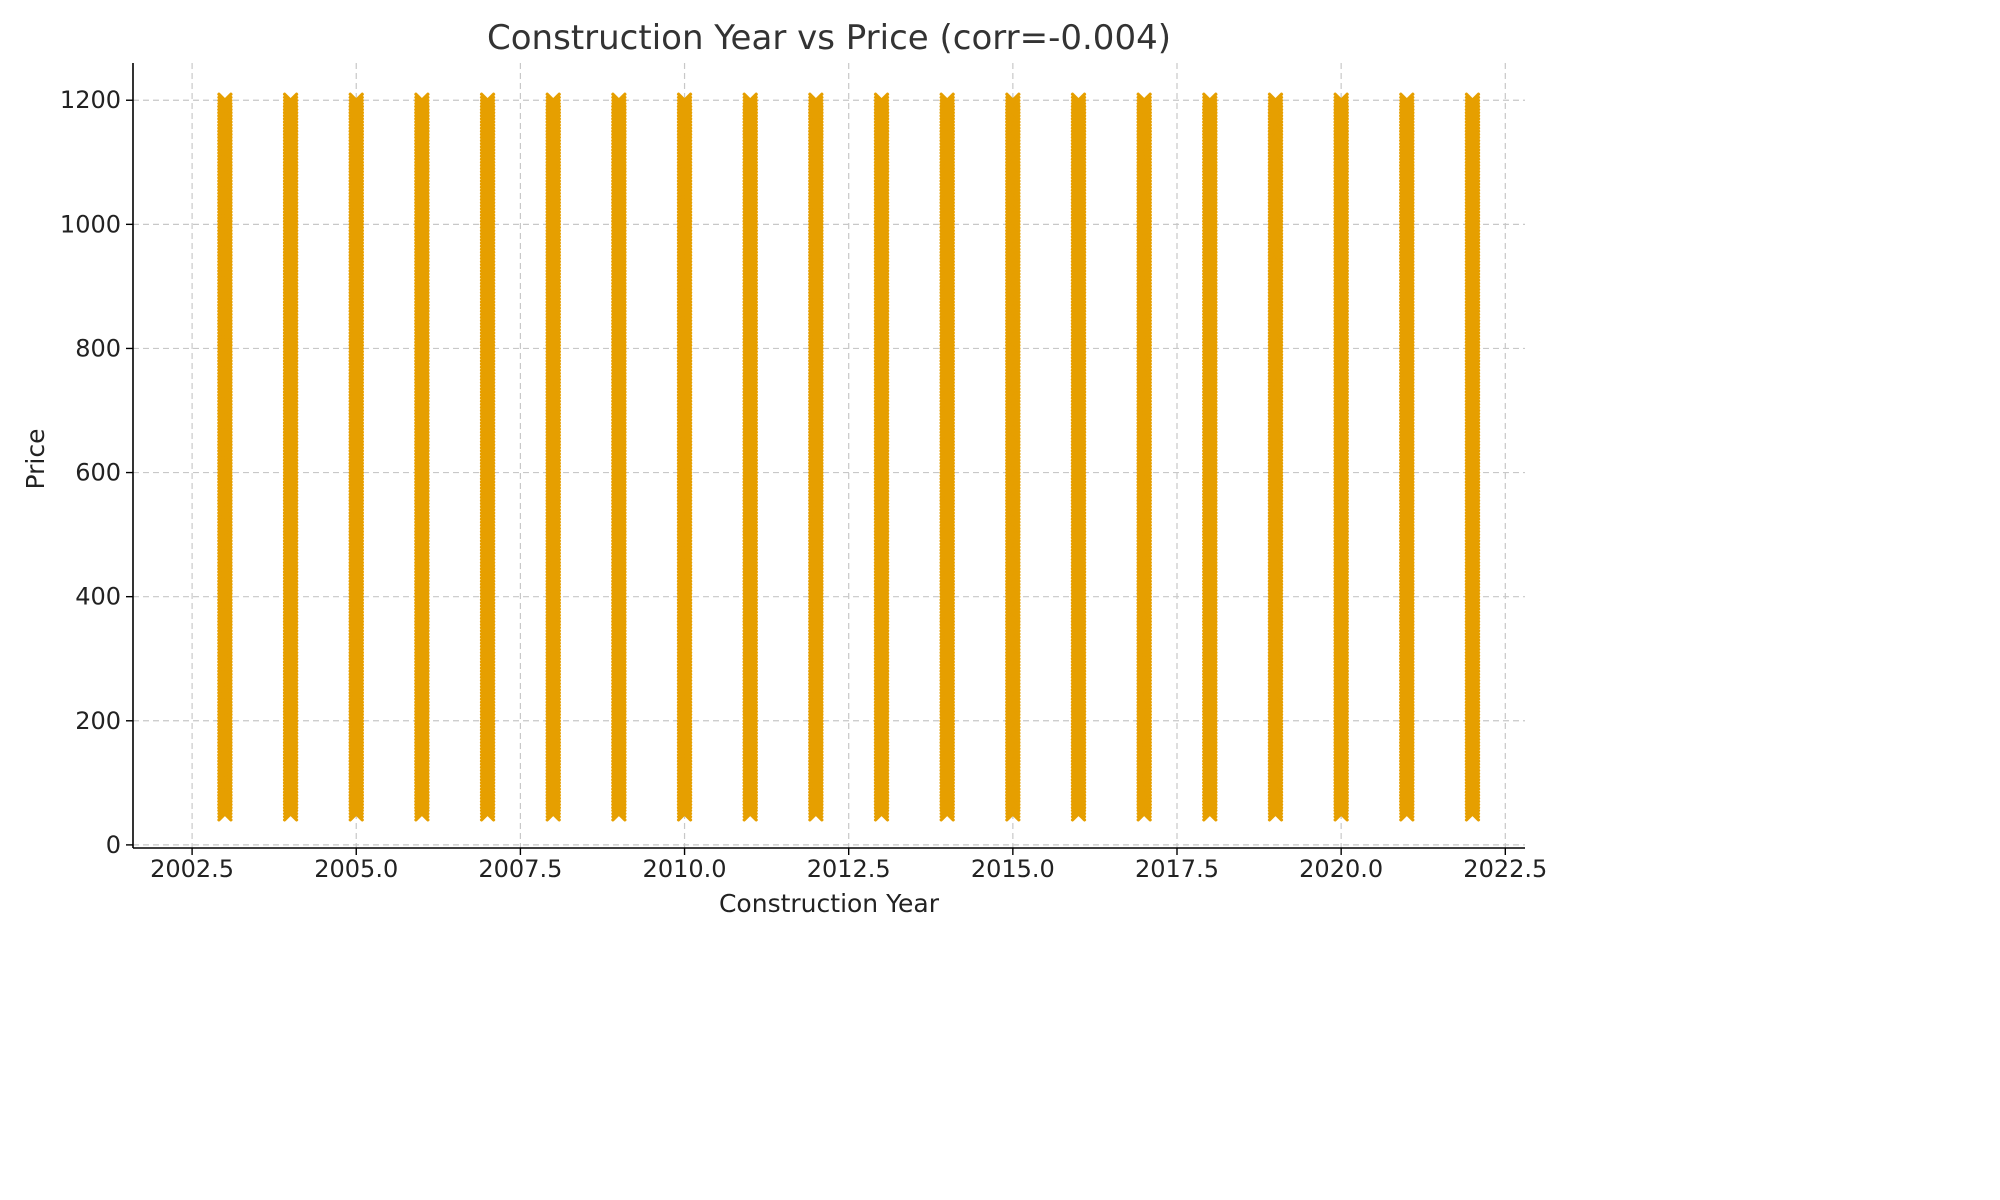  Describe the element at coordinates (98, 721) in the screenshot. I see `y-tick-label: 200` at that location.